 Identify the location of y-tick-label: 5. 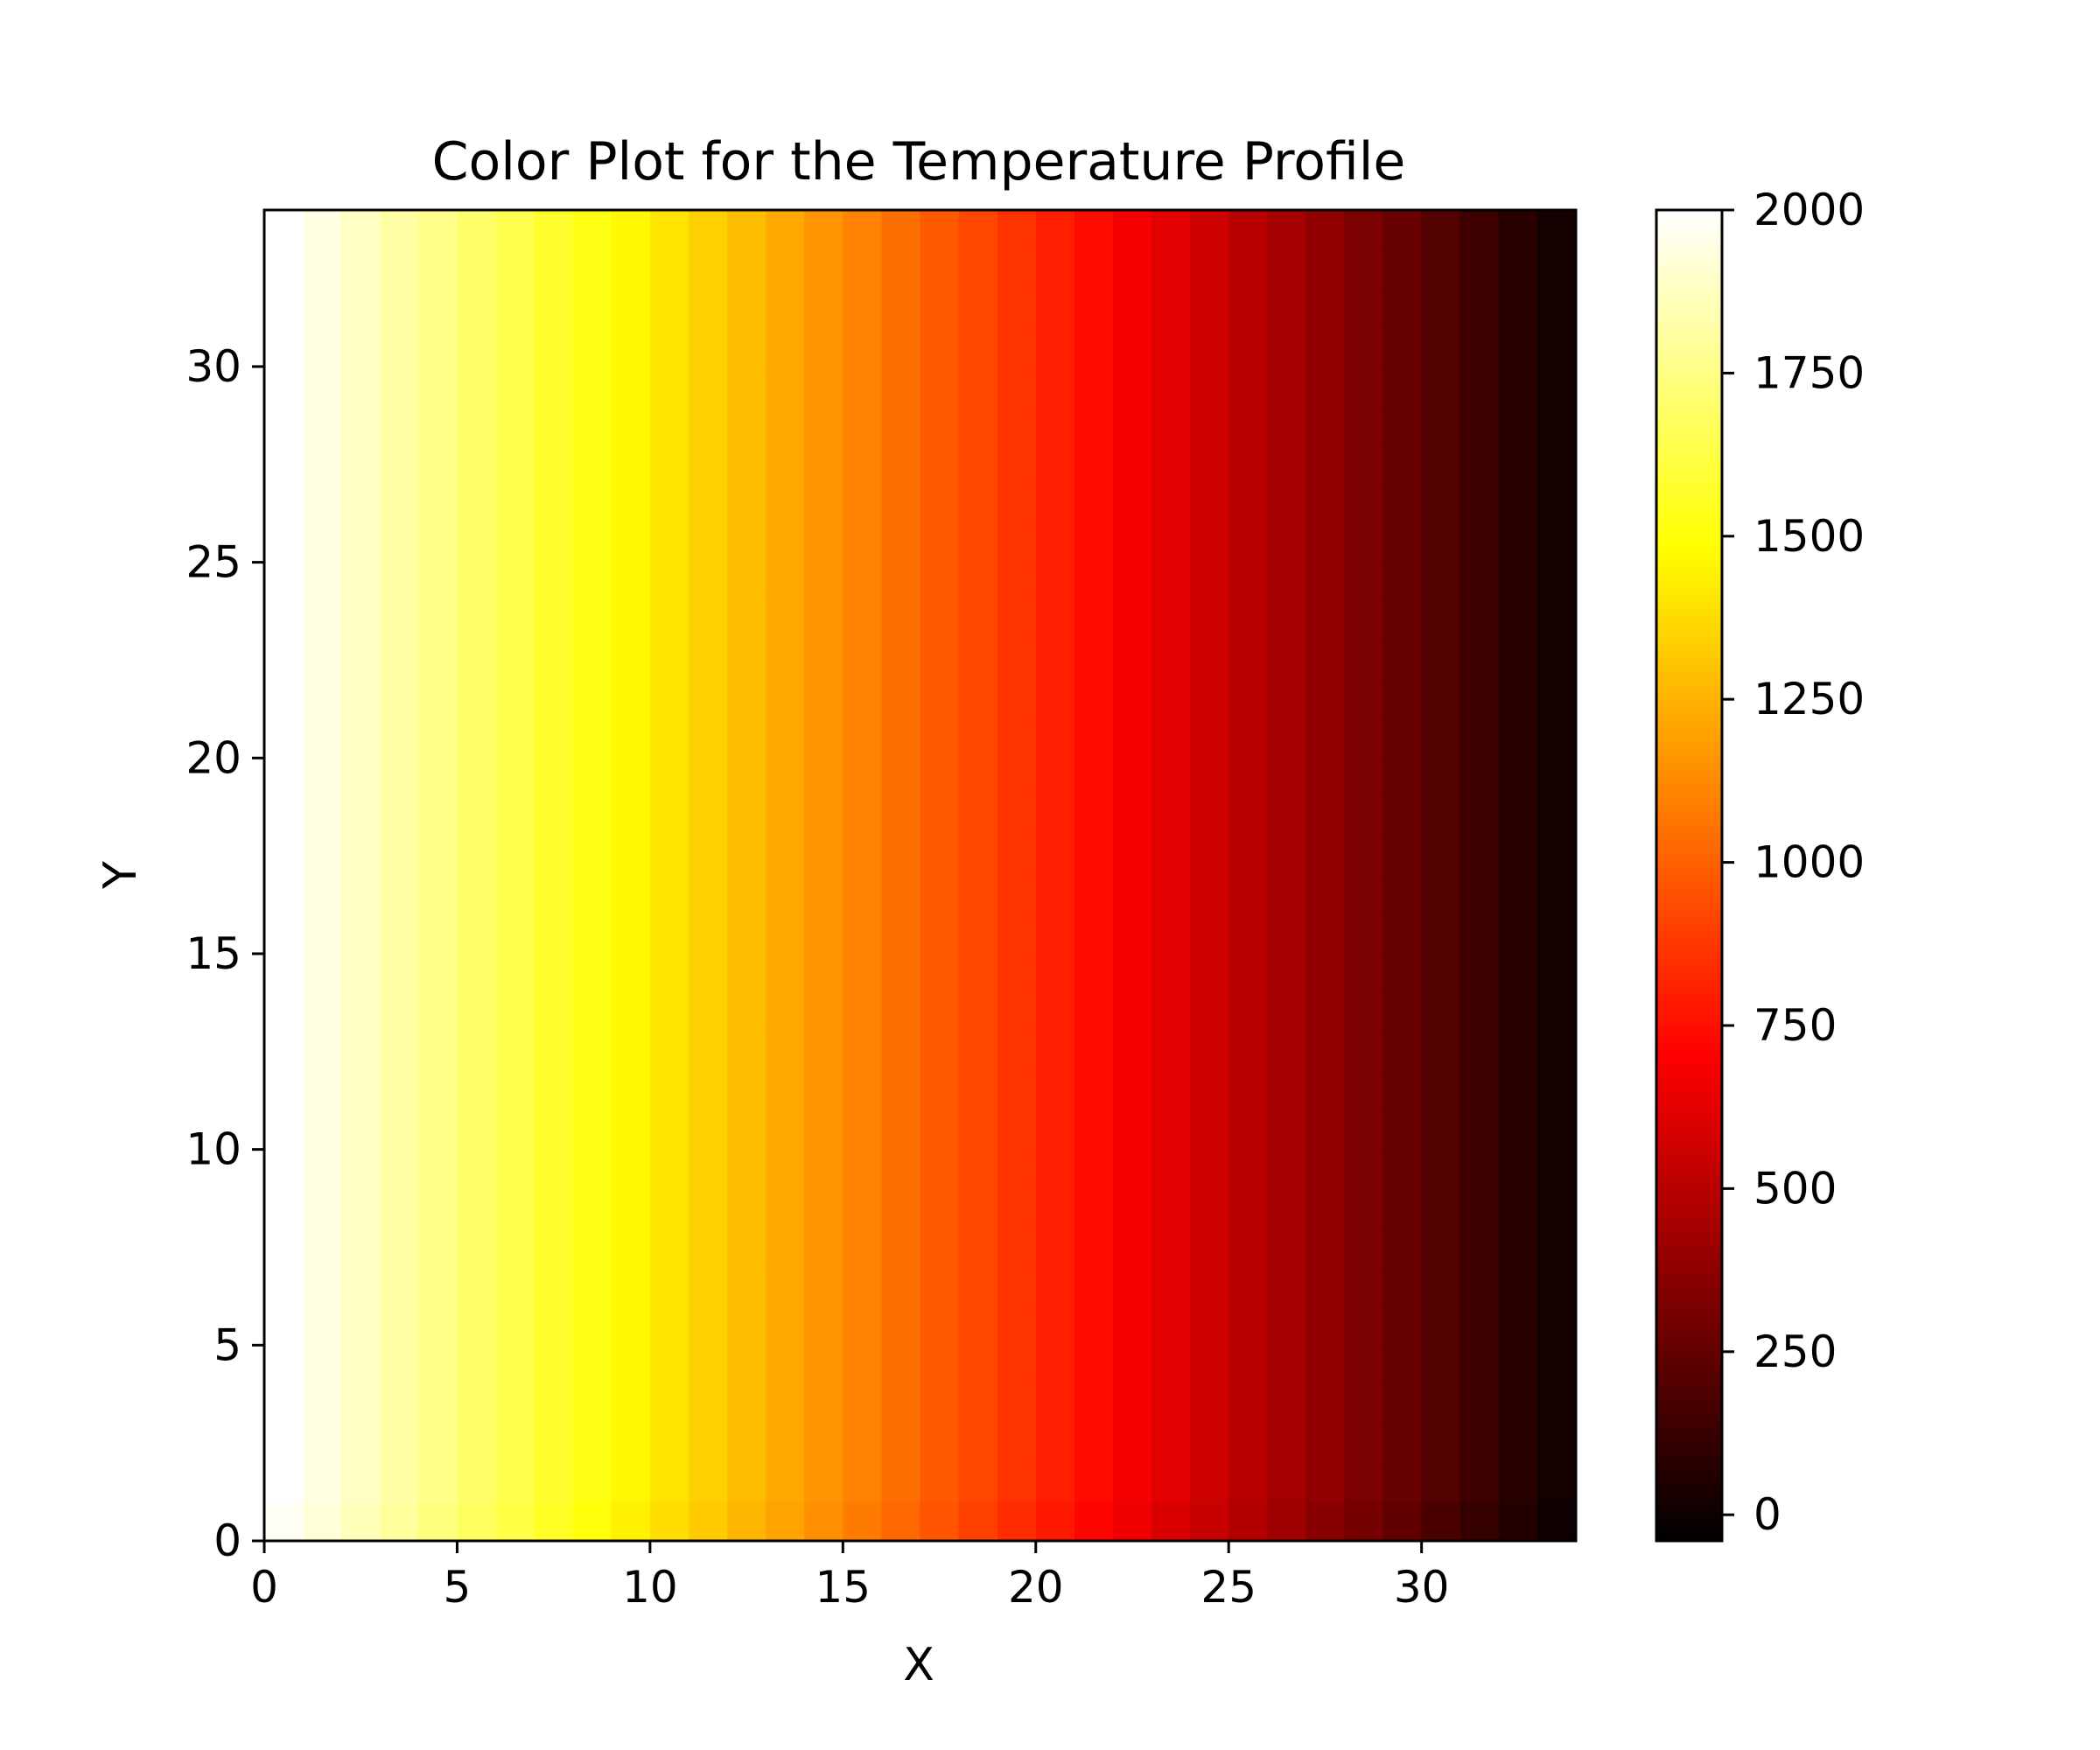
(228, 1345).